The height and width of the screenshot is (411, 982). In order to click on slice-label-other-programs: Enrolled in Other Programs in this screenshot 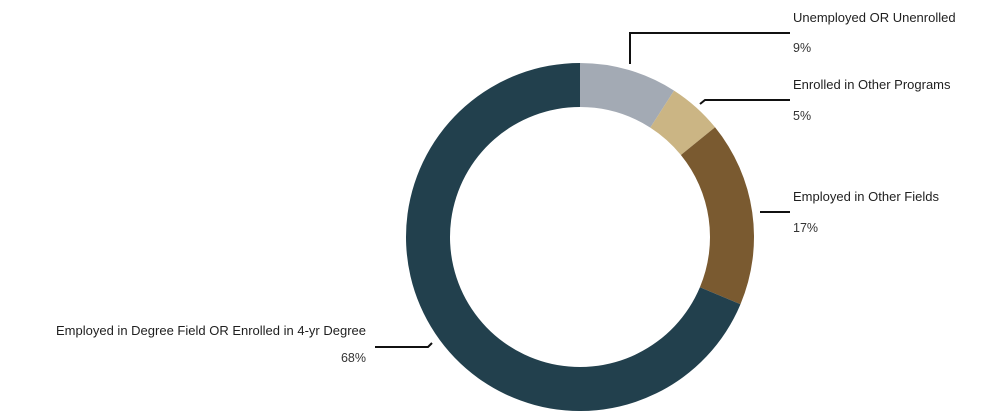, I will do `click(872, 84)`.